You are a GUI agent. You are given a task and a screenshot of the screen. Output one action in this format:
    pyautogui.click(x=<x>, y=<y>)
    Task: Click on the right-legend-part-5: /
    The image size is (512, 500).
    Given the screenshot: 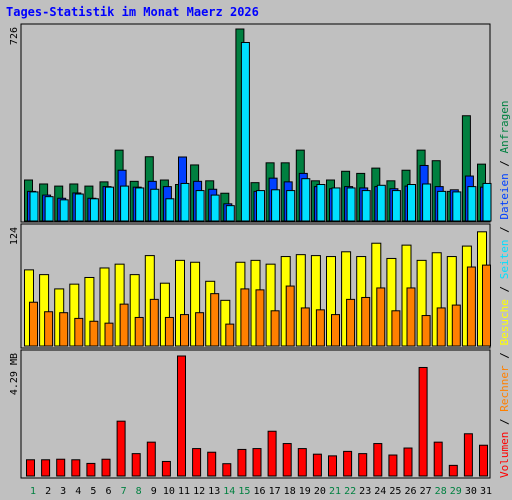 What is the action you would take?
    pyautogui.click(x=504, y=289)
    